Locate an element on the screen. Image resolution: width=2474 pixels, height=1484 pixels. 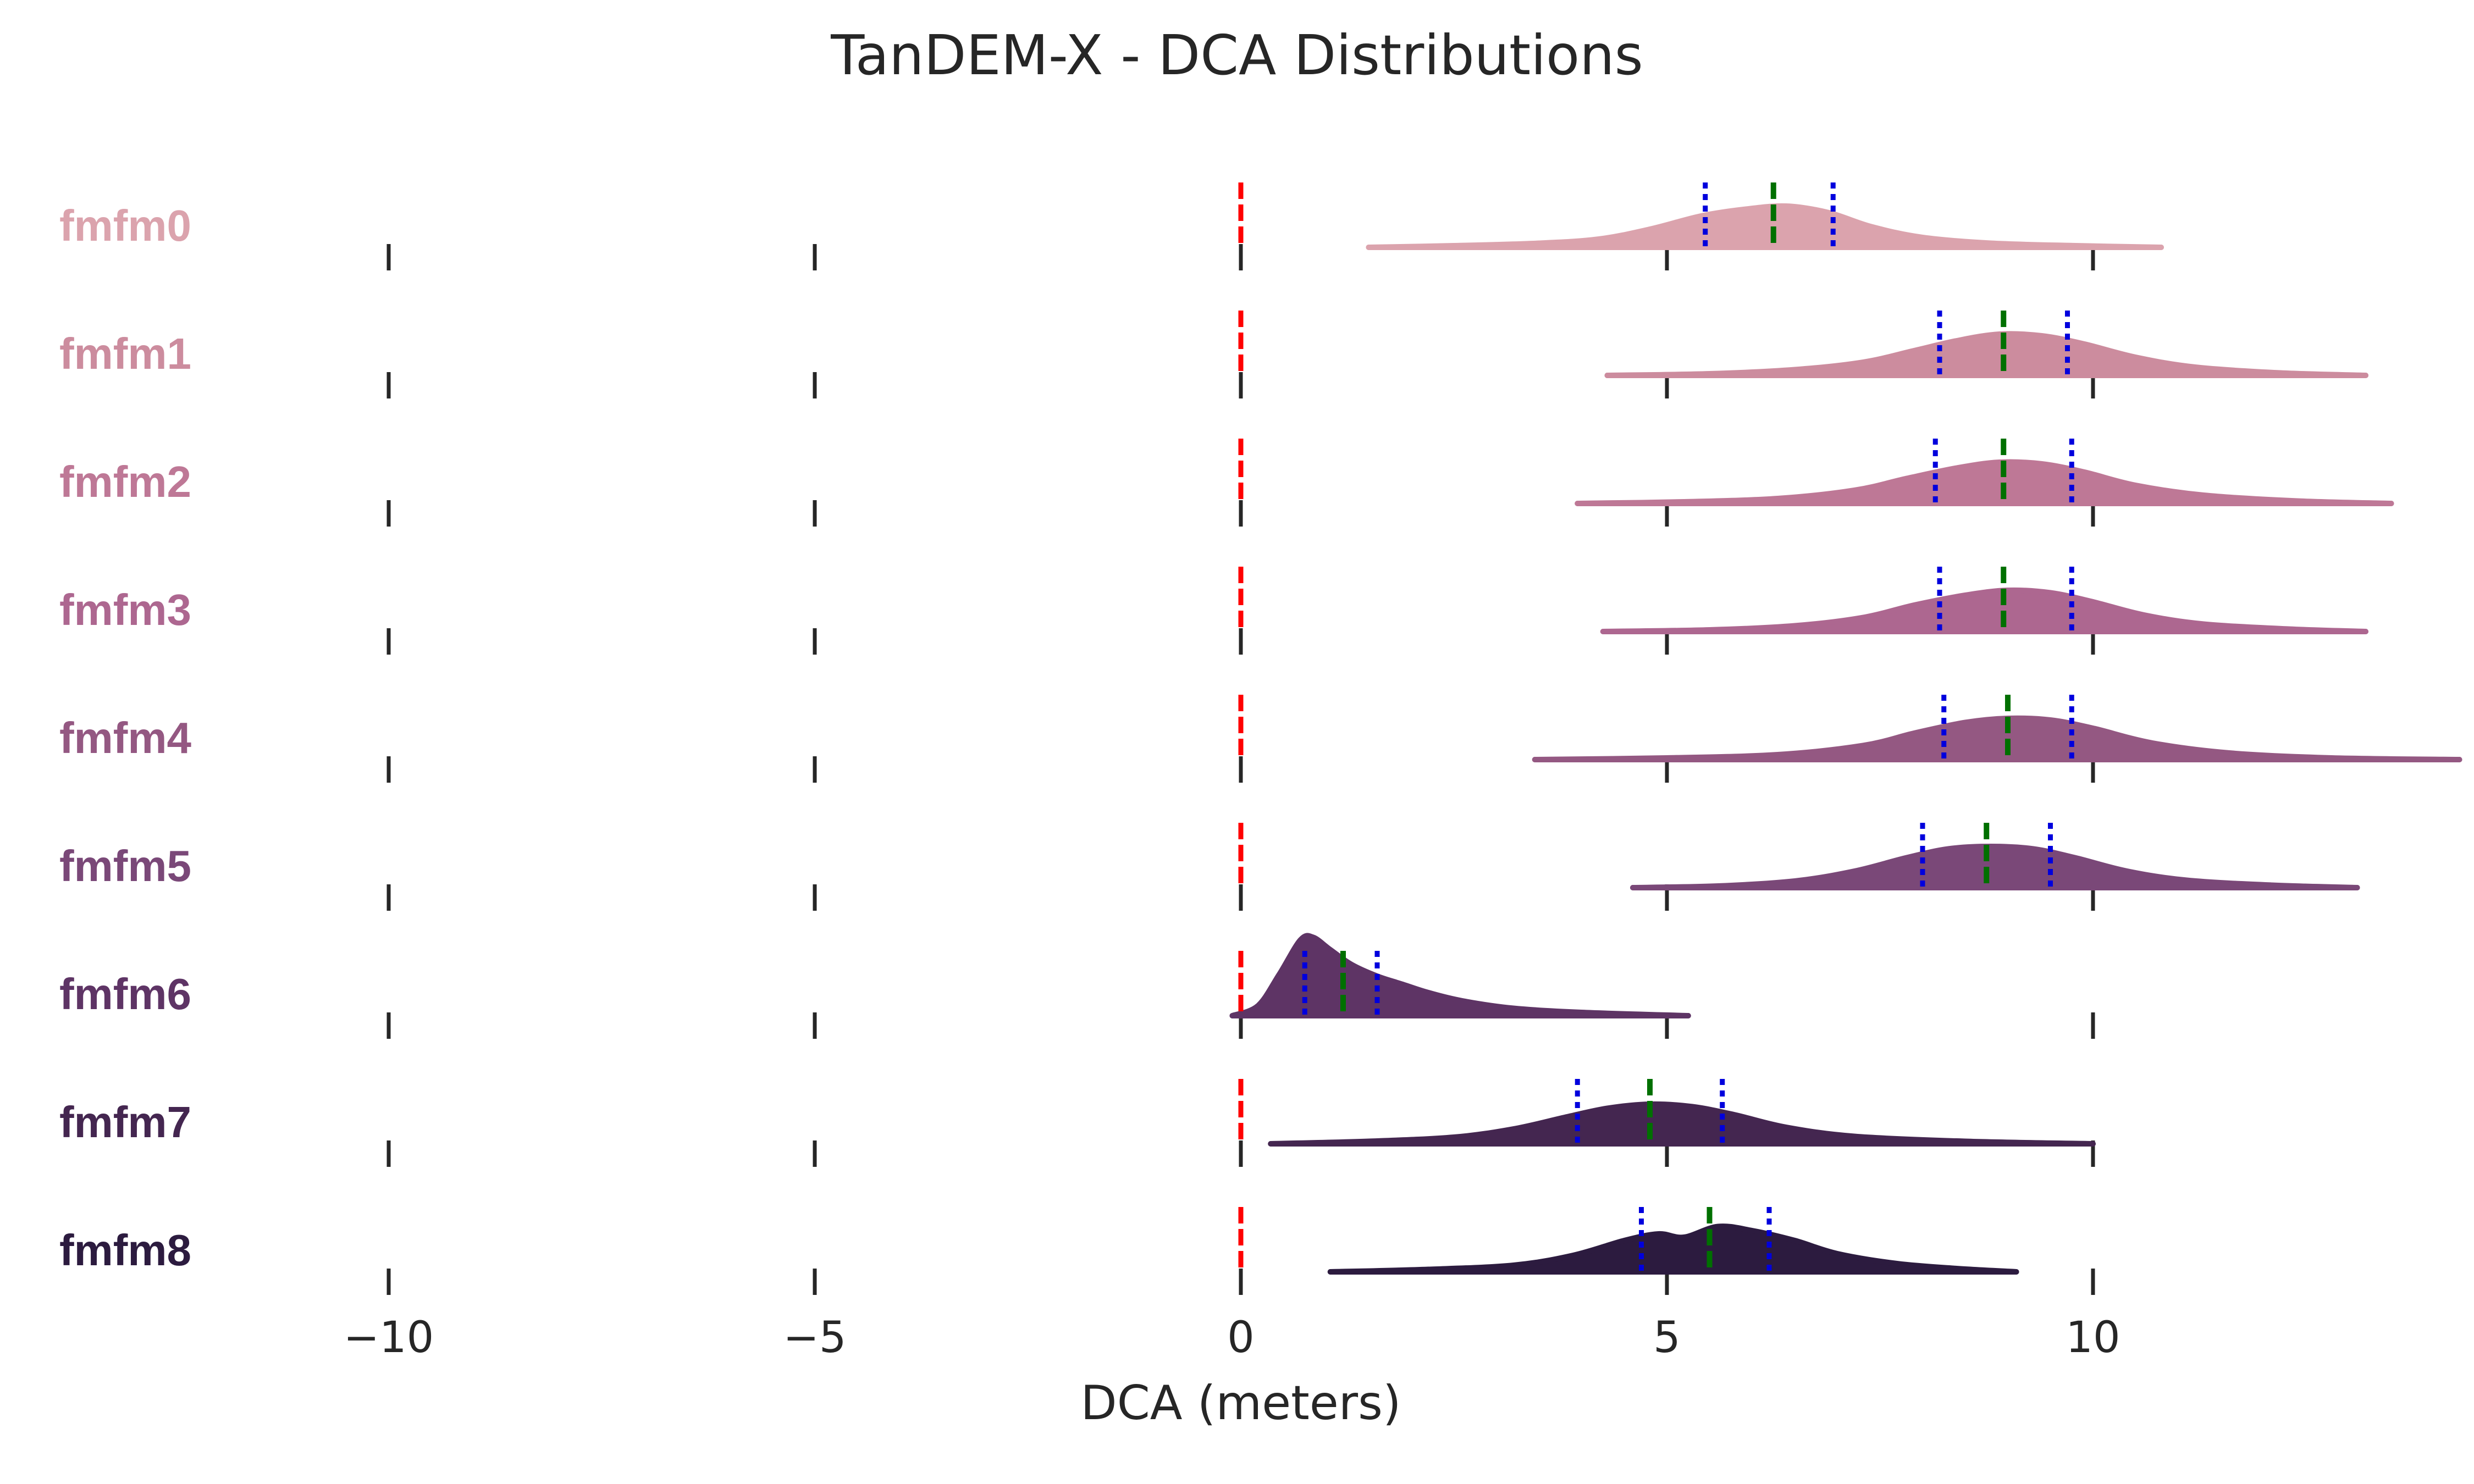
x-tick-label: 5 is located at coordinates (1667, 1338).